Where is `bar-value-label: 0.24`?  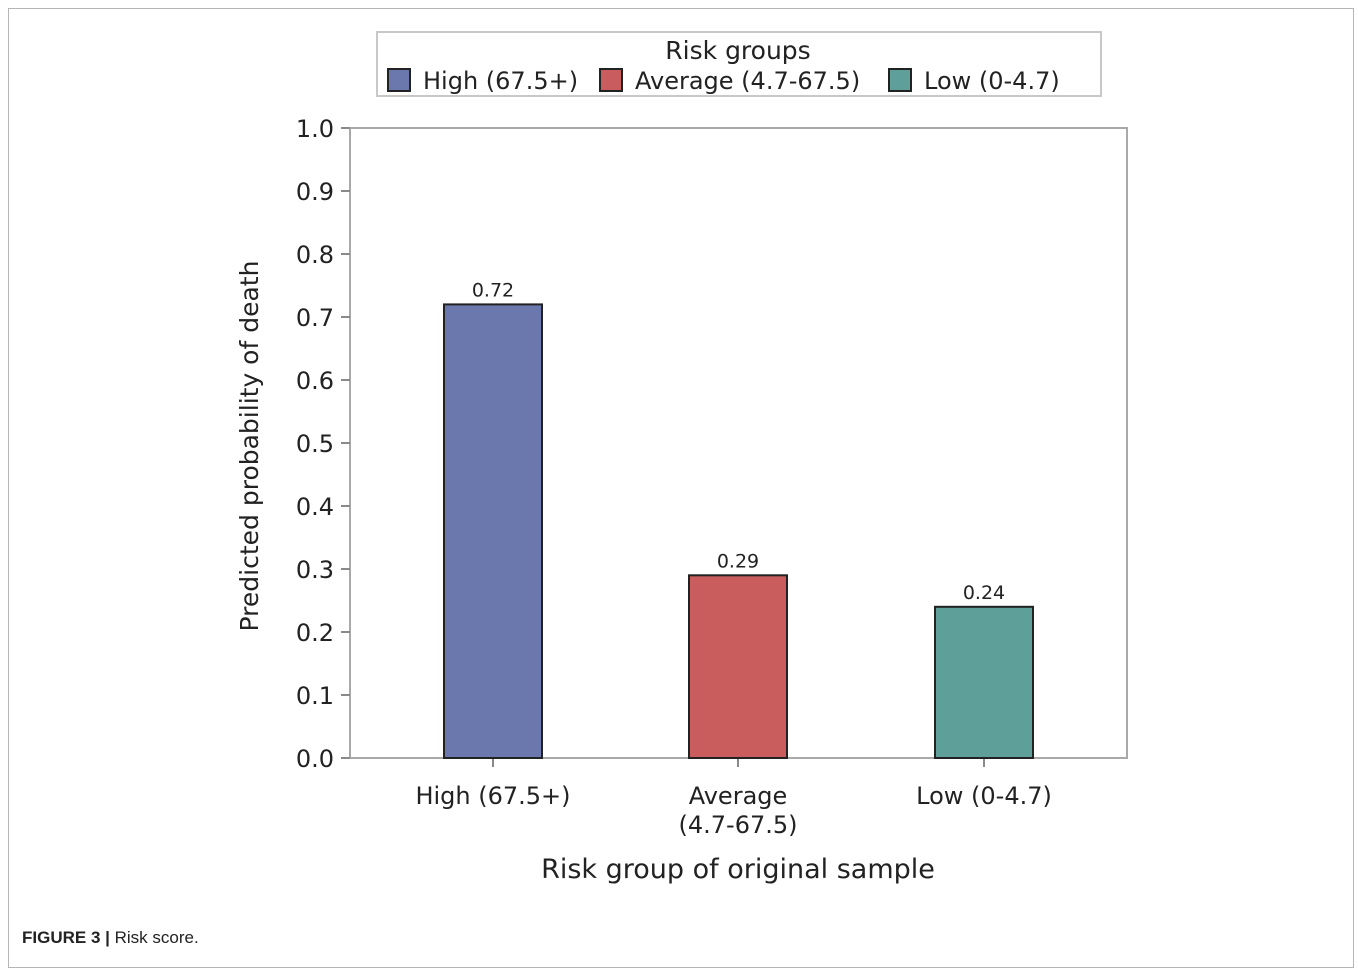
bar-value-label: 0.24 is located at coordinates (984, 593).